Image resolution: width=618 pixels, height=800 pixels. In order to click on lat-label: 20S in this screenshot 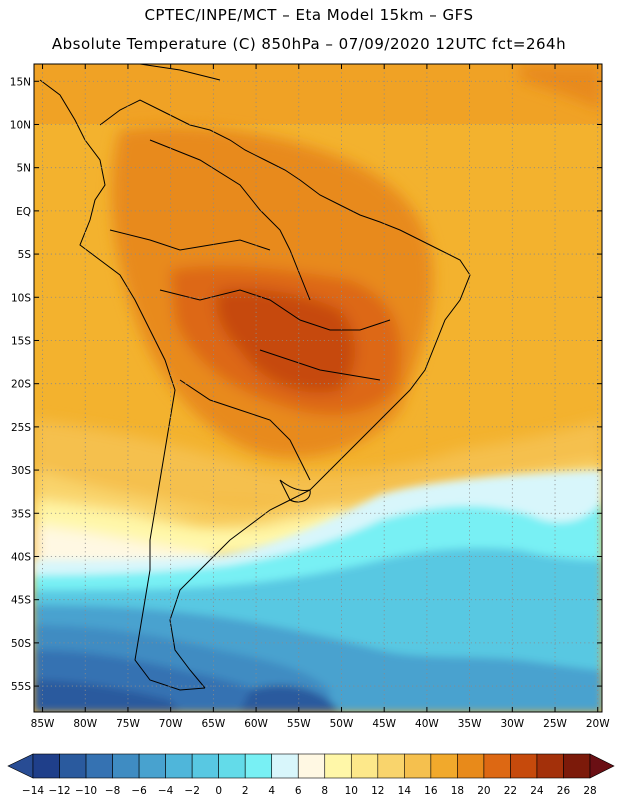, I will do `click(21, 385)`.